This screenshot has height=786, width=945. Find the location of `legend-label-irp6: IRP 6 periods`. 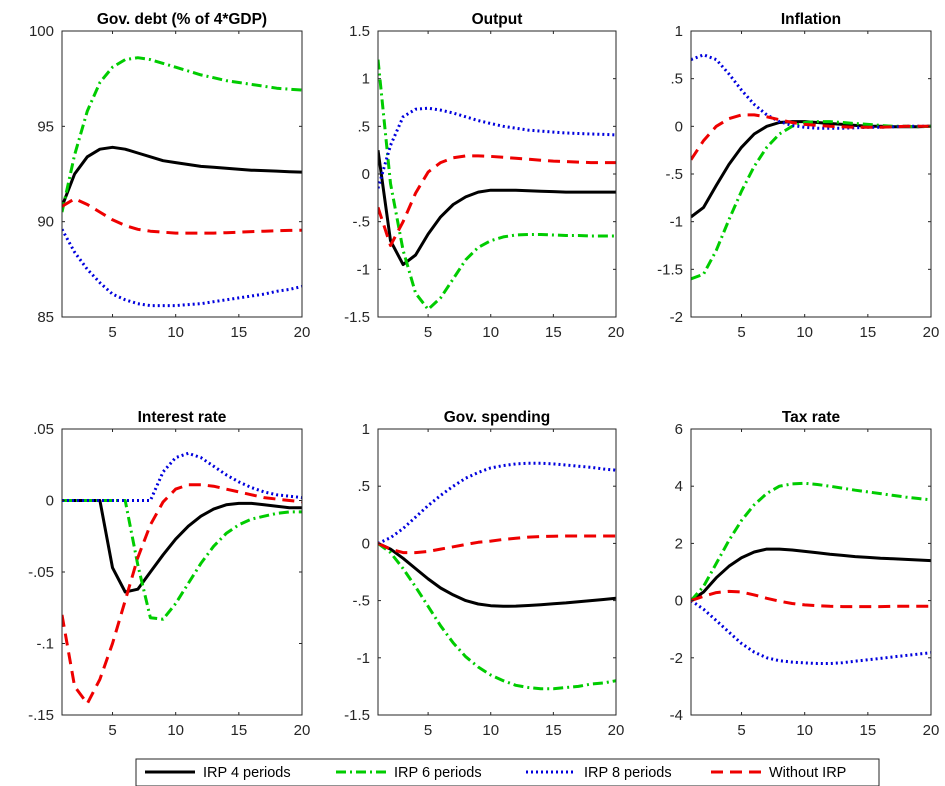

legend-label-irp6: IRP 6 periods is located at coordinates (438, 773).